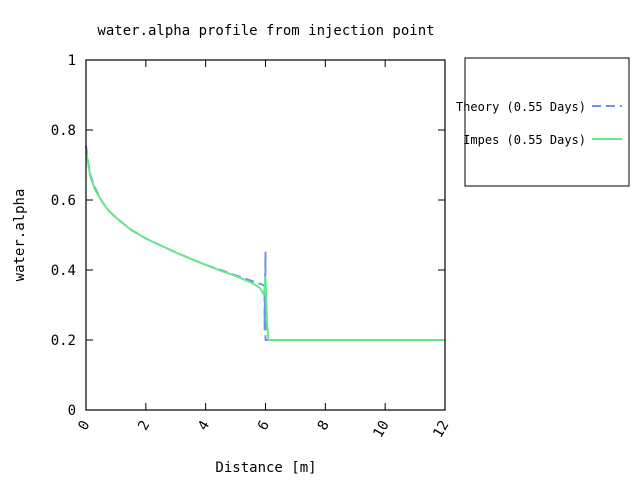 The image size is (640, 480). What do you see at coordinates (84, 425) in the screenshot?
I see `x-tick-label: 0` at bounding box center [84, 425].